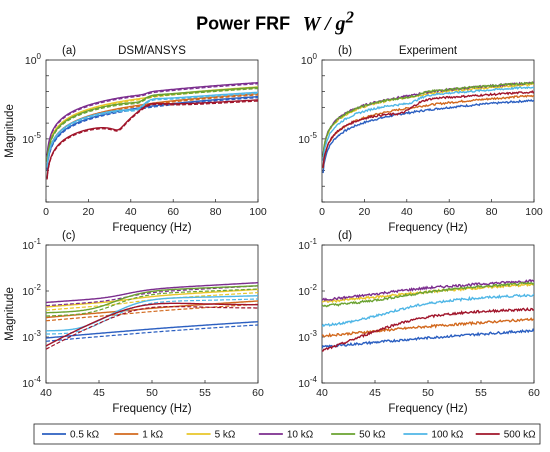 The width and height of the screenshot is (550, 452). I want to click on legend-box, so click(287, 434).